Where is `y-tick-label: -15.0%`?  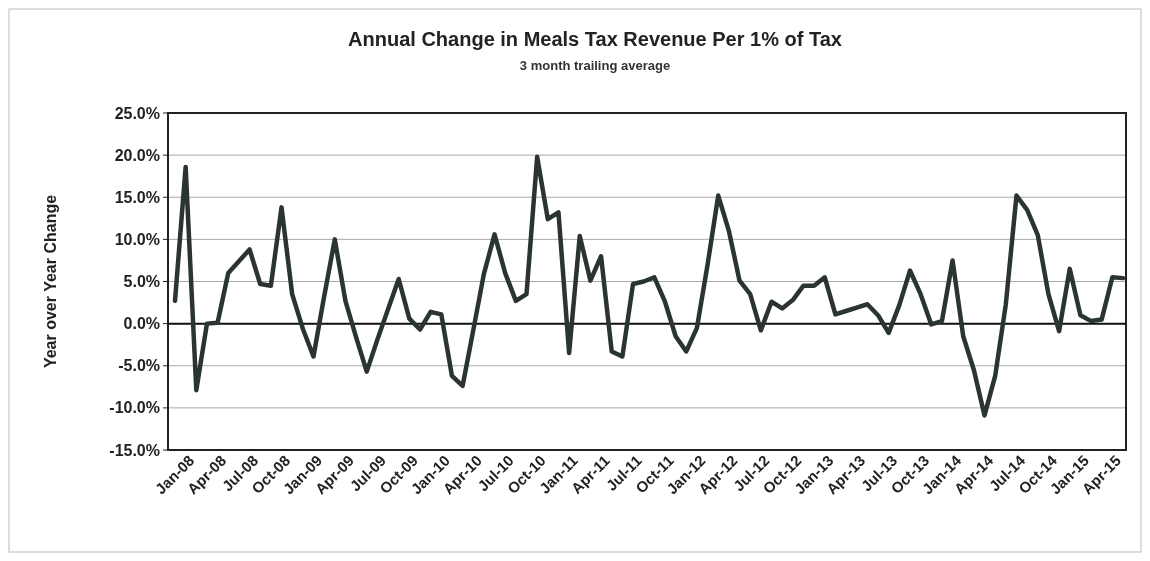
y-tick-label: -15.0% is located at coordinates (134, 450).